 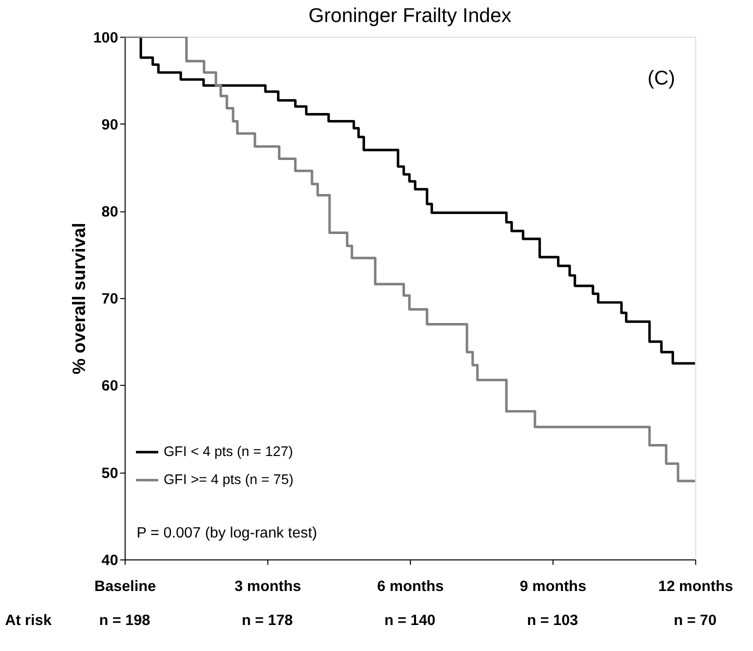 I want to click on y-tick-label: 60, so click(x=110, y=386).